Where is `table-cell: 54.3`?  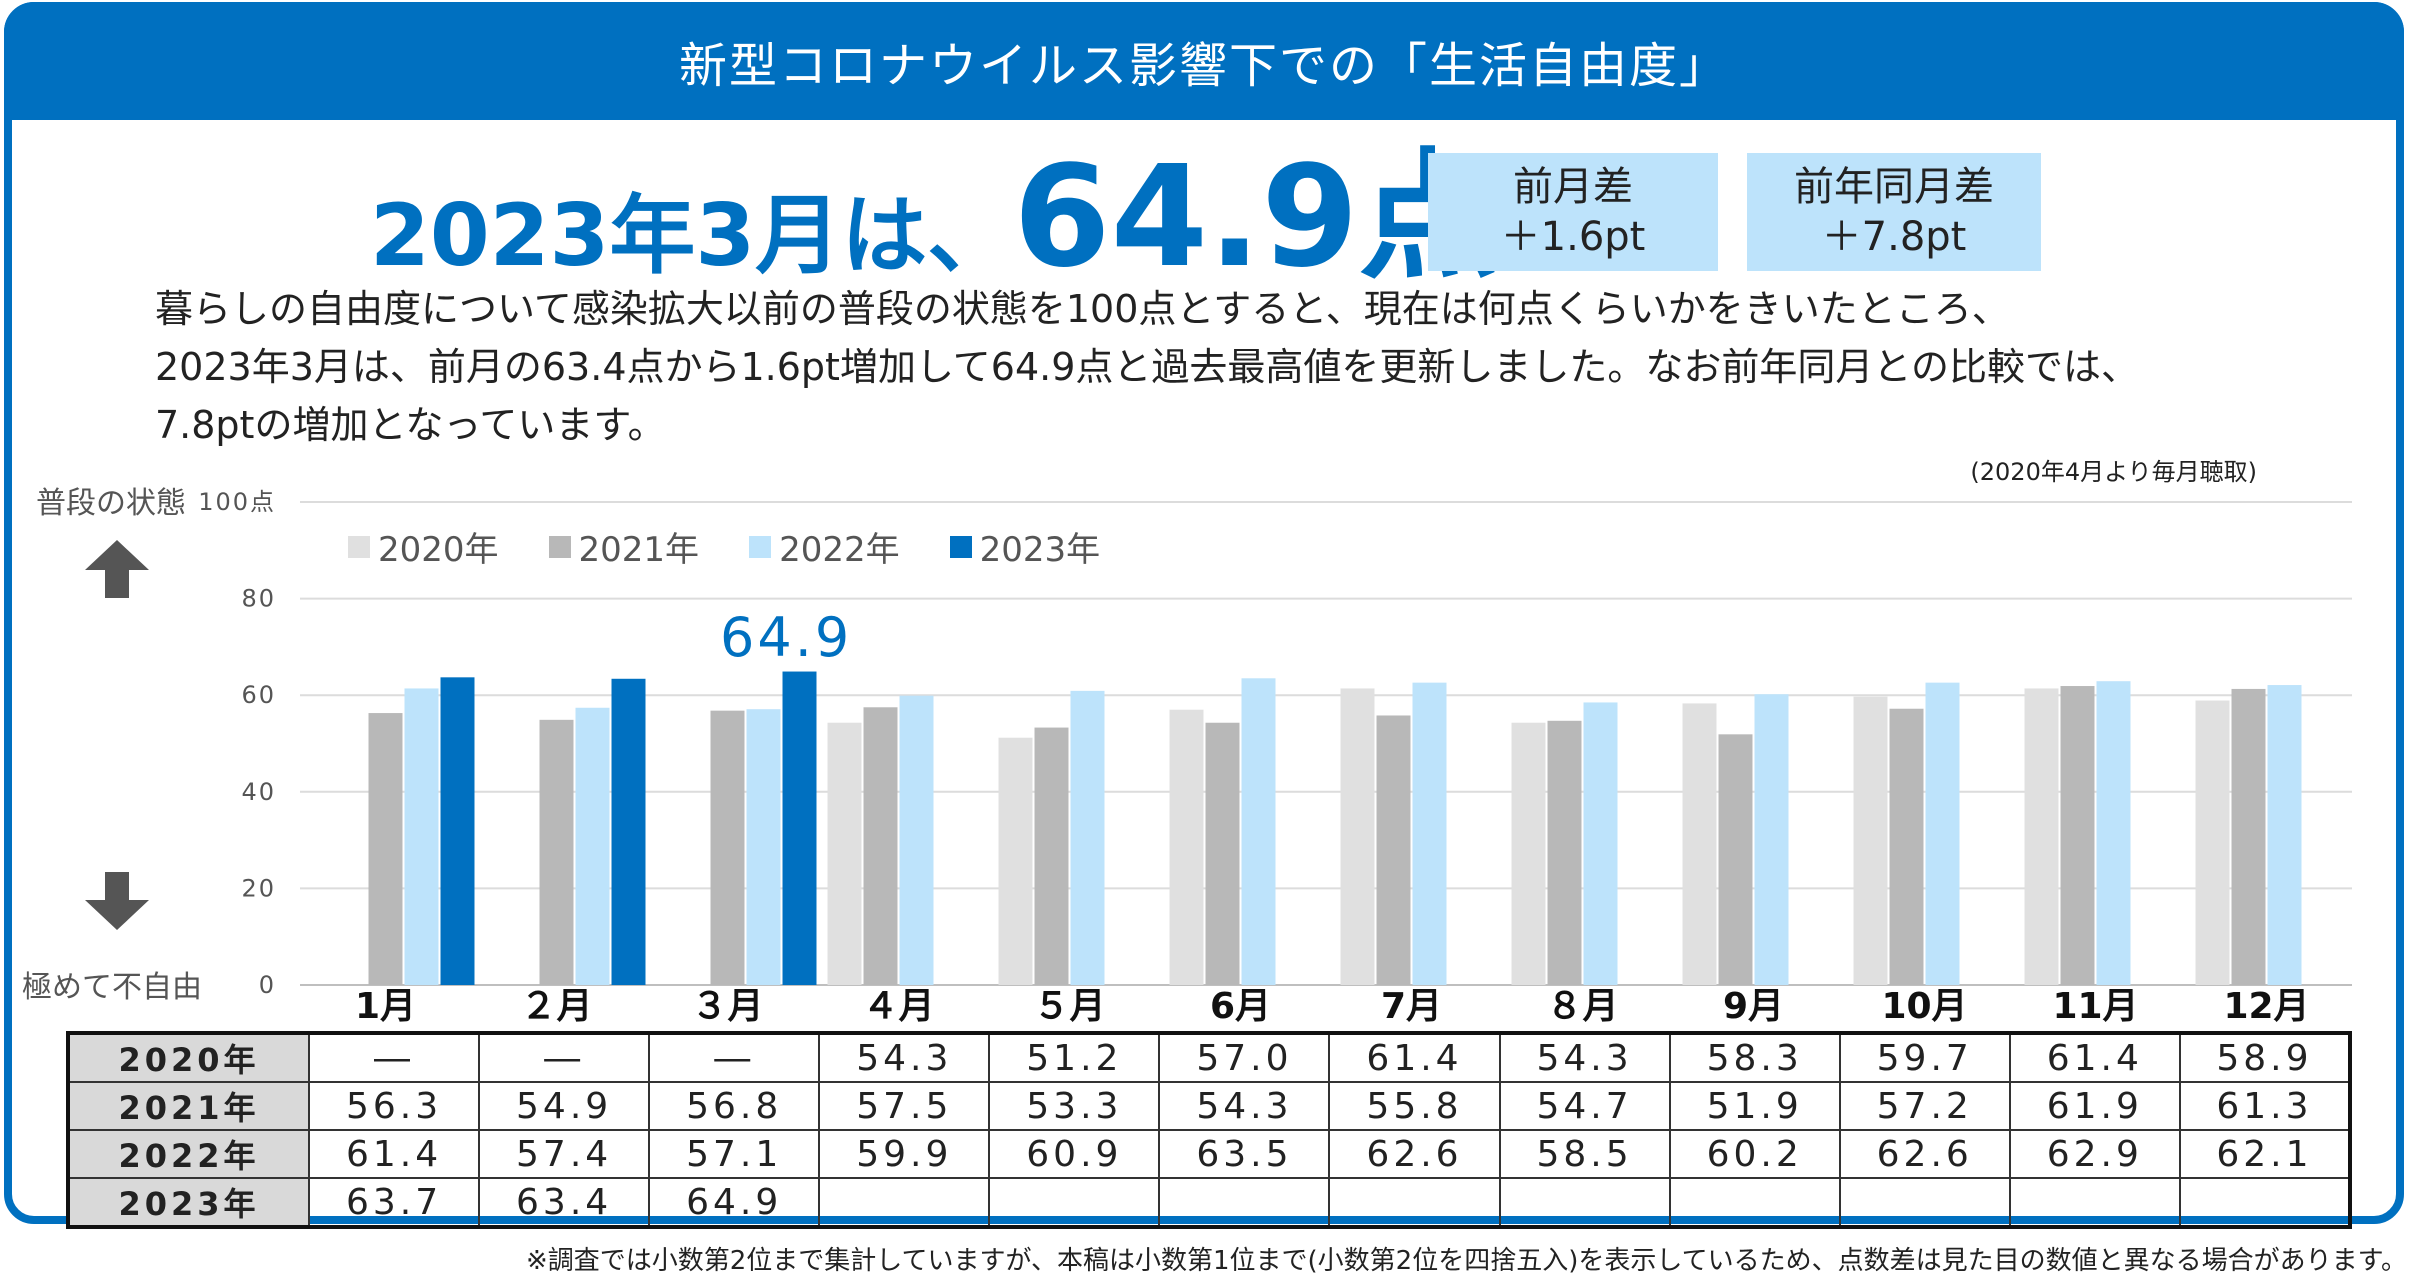 table-cell: 54.3 is located at coordinates (1584, 1057).